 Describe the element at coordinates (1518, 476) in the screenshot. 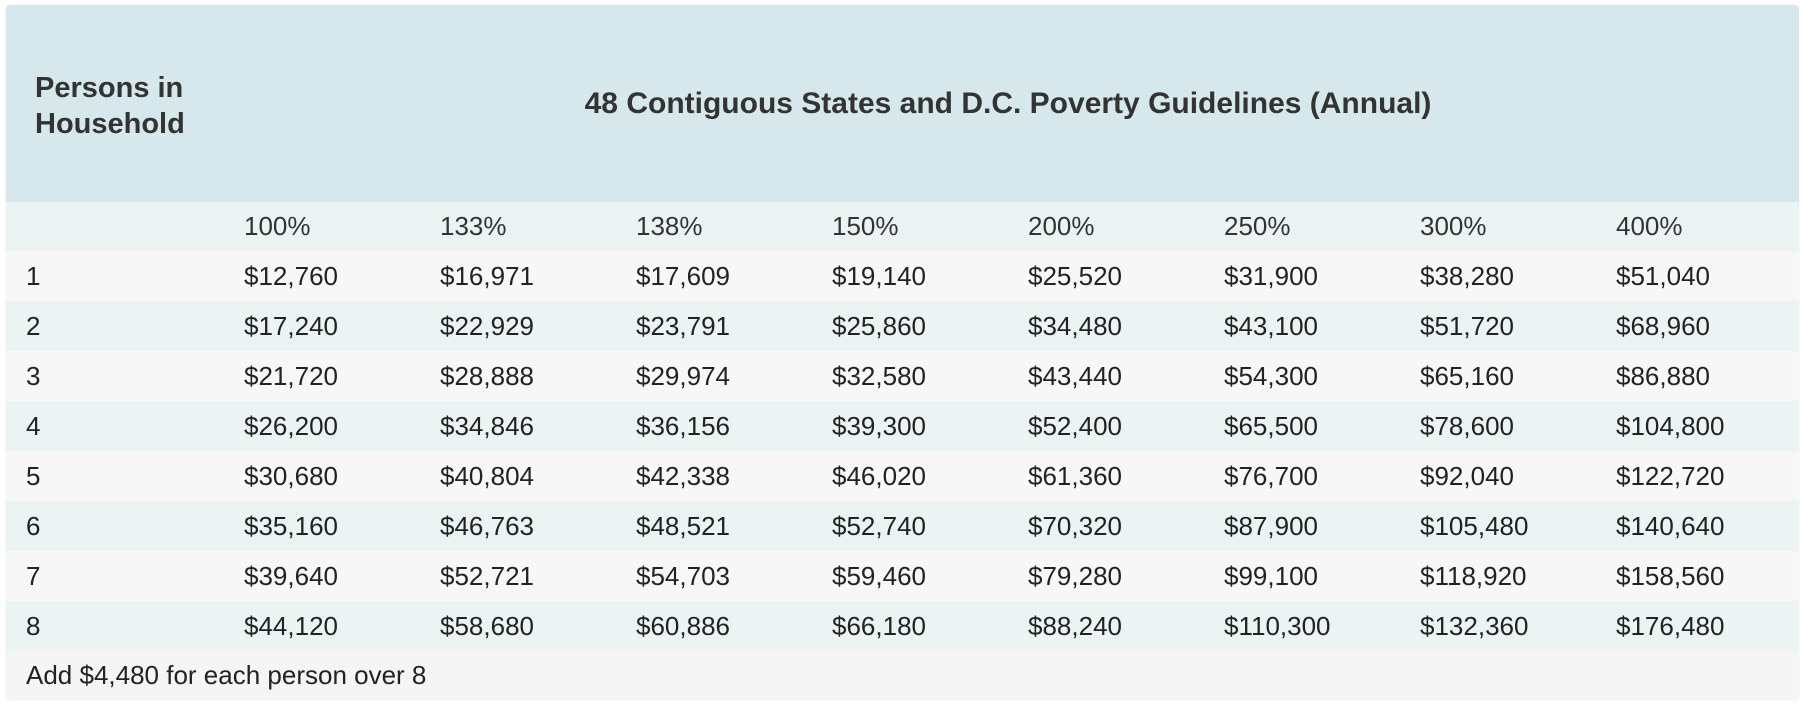

I see `guideline-value-cell: $92,040` at that location.